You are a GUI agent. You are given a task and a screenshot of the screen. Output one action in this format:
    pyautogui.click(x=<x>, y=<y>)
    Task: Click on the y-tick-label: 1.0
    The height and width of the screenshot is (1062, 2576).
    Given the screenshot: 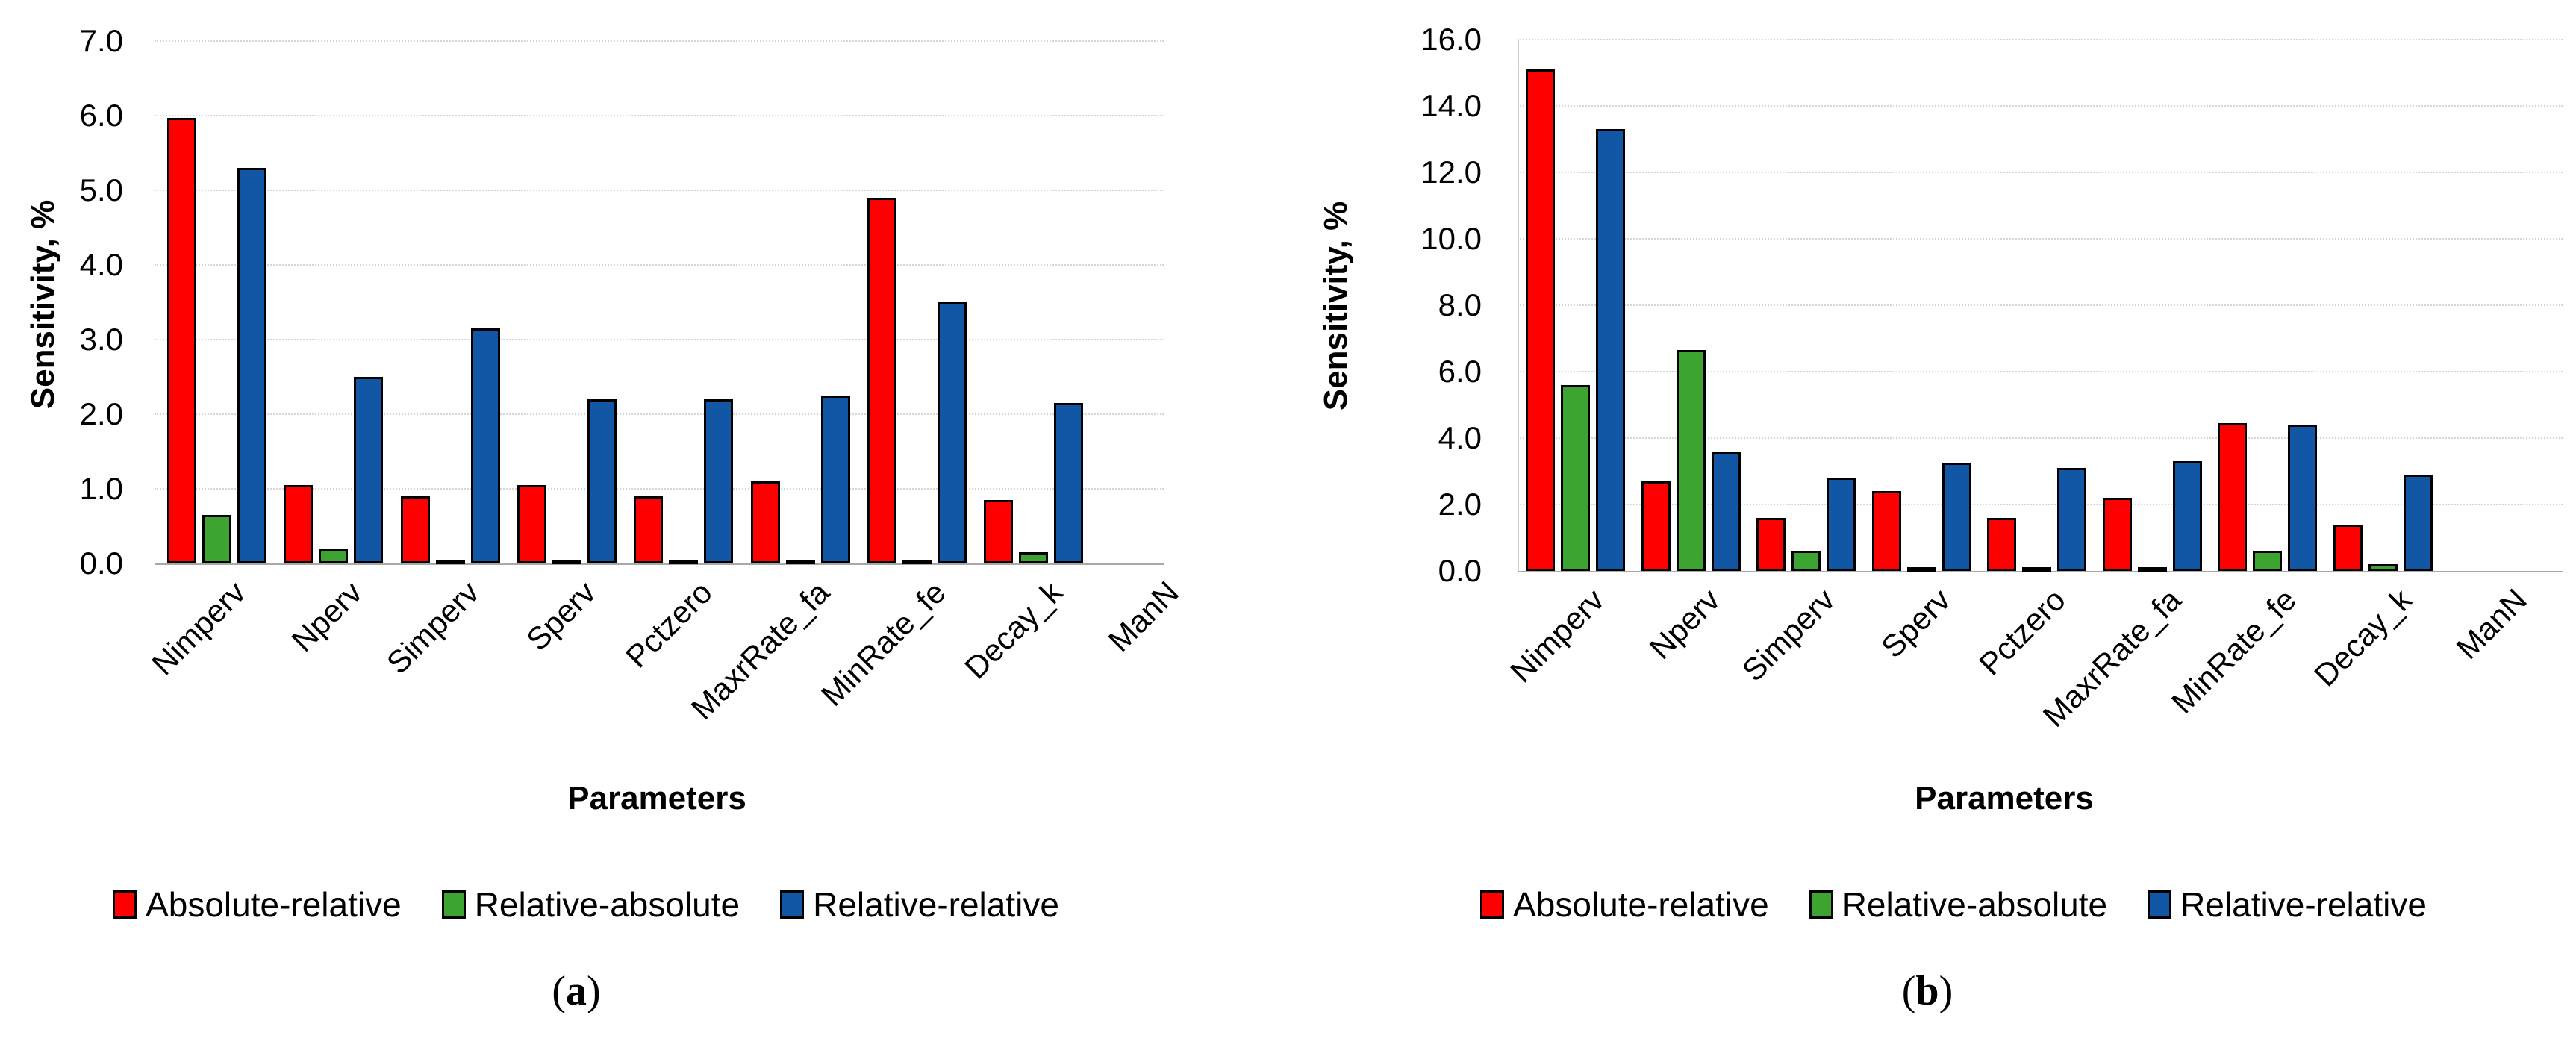 What is the action you would take?
    pyautogui.click(x=101, y=488)
    